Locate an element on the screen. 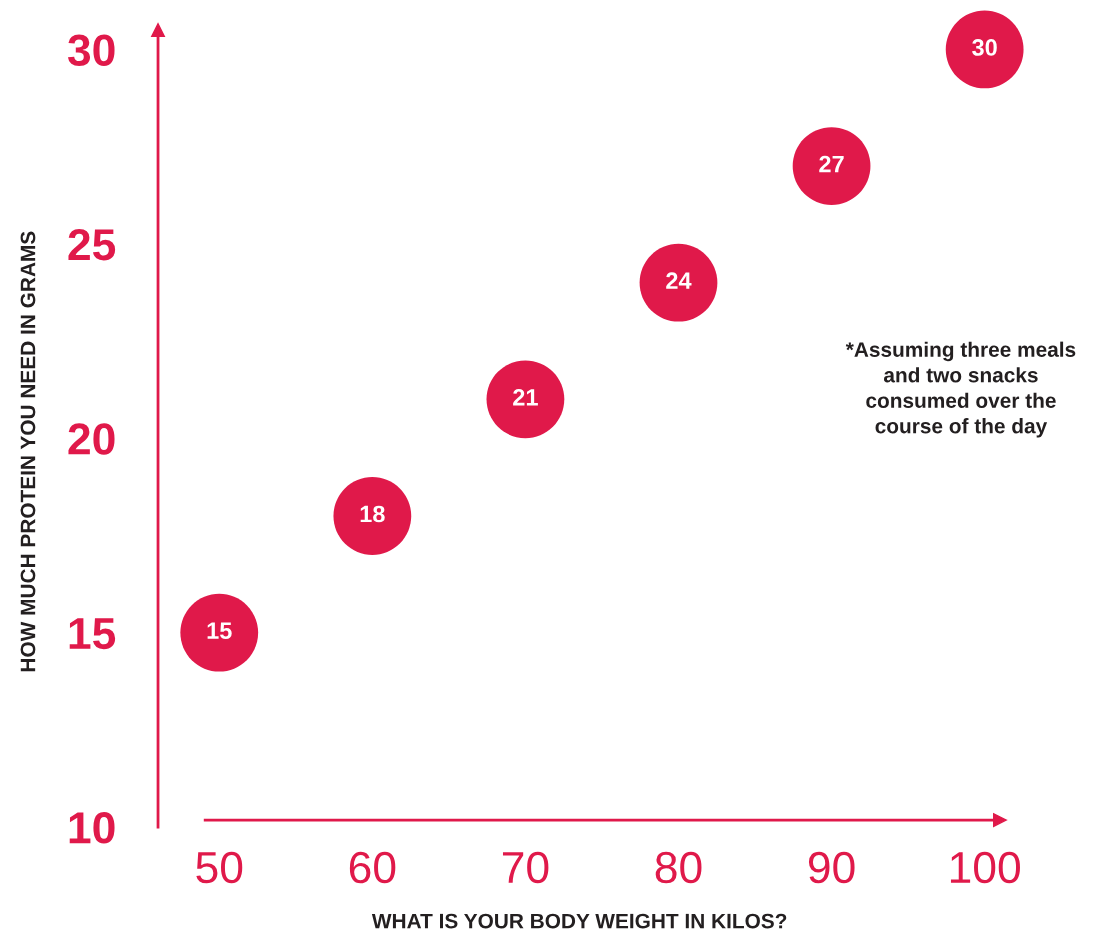 The image size is (1102, 941). data-label: 21 is located at coordinates (525, 397).